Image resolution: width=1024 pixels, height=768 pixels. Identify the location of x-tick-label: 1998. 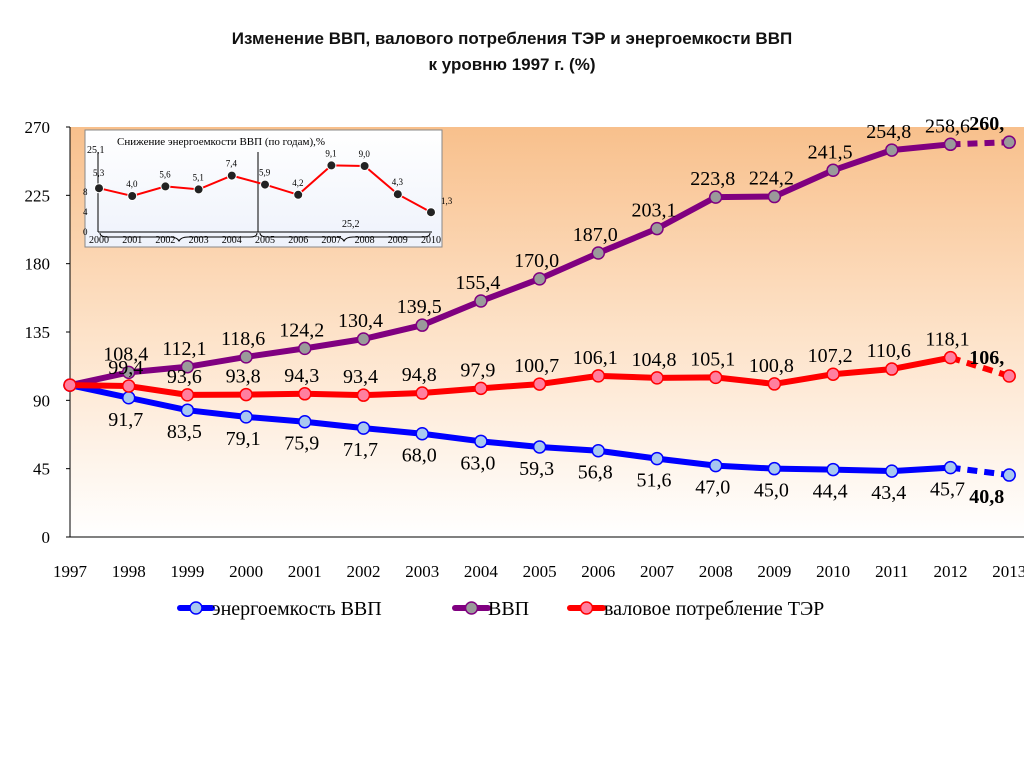
(129, 571).